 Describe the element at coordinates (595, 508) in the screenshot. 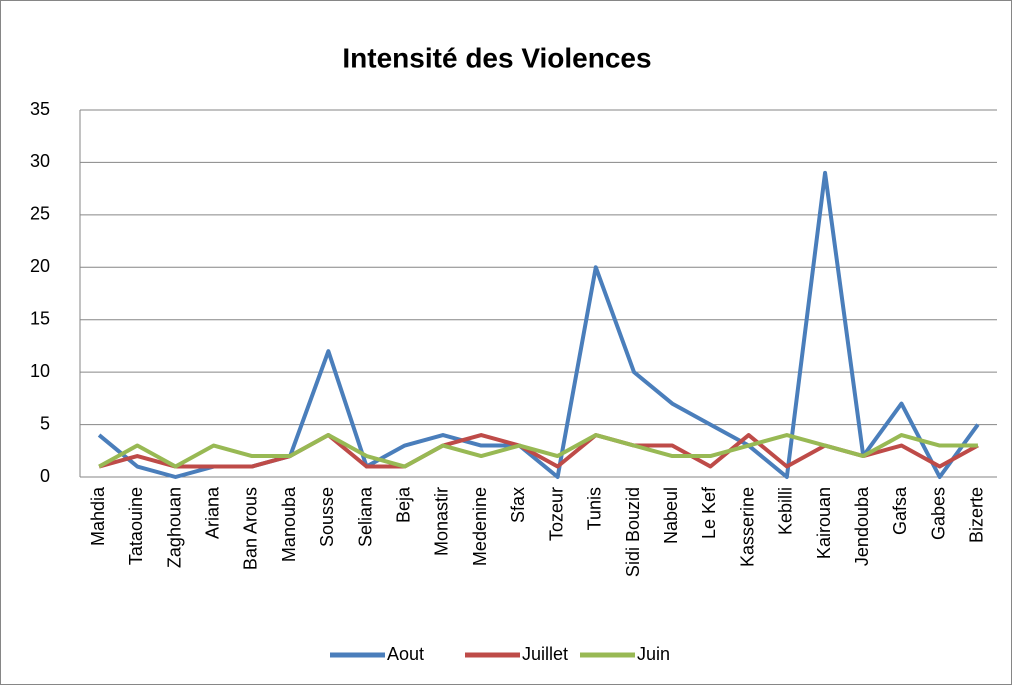

I see `x-tick-label: Tunis` at that location.